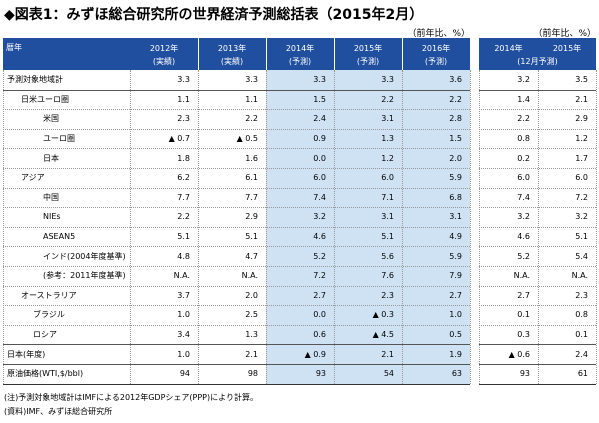  What do you see at coordinates (523, 315) in the screenshot?
I see `cell-value: 0.1` at bounding box center [523, 315].